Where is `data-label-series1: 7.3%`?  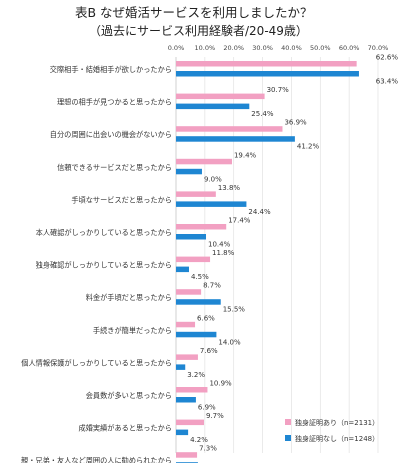 data-label-series1: 7.3% is located at coordinates (208, 449).